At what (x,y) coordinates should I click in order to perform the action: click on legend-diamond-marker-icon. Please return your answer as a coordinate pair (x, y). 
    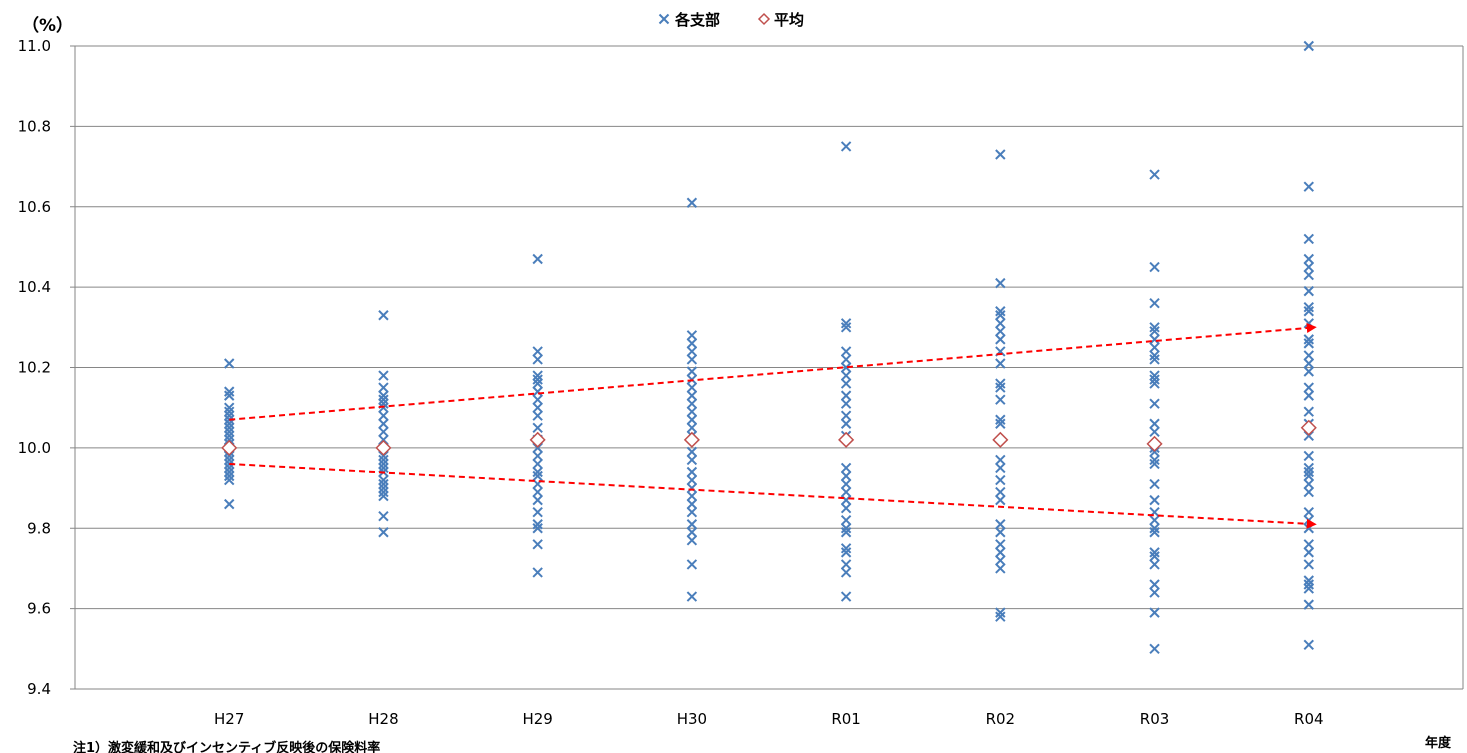
    Looking at the image, I should click on (764, 19).